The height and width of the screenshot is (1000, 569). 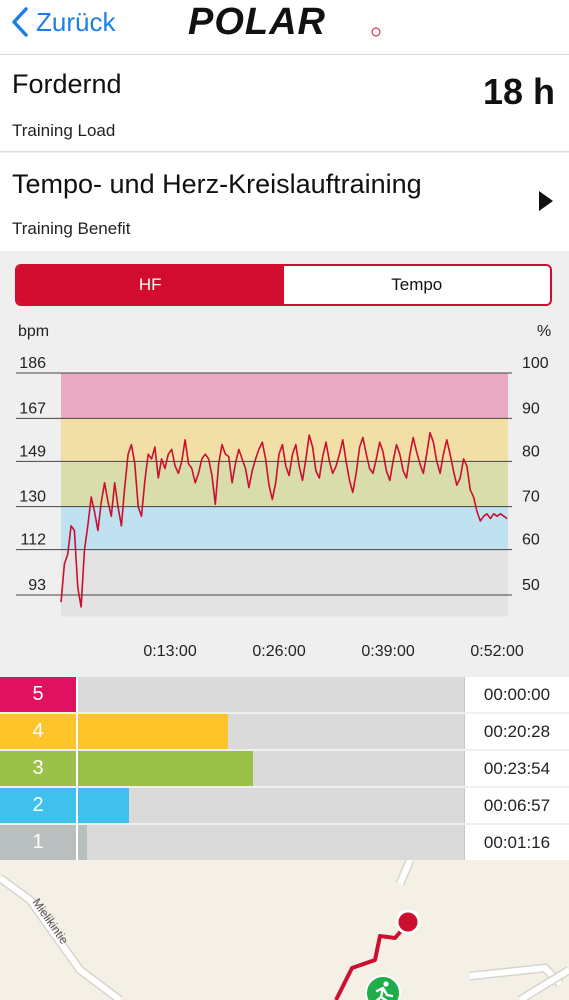 I want to click on top-bar: Zurück POLAR, so click(x=284, y=27).